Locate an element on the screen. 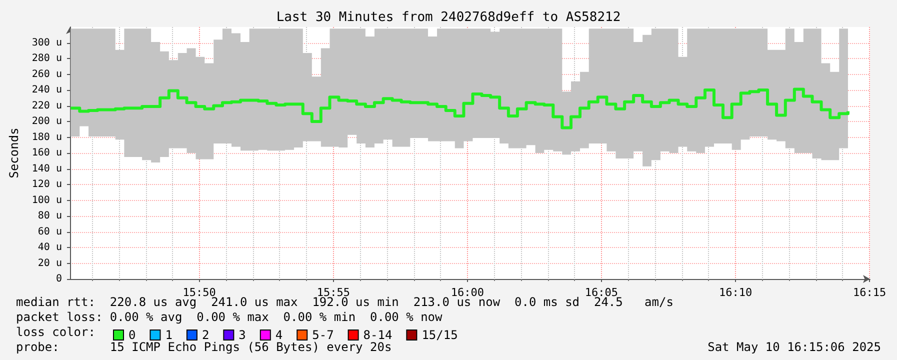 This screenshot has width=897, height=360. legend-label: 4 is located at coordinates (279, 335).